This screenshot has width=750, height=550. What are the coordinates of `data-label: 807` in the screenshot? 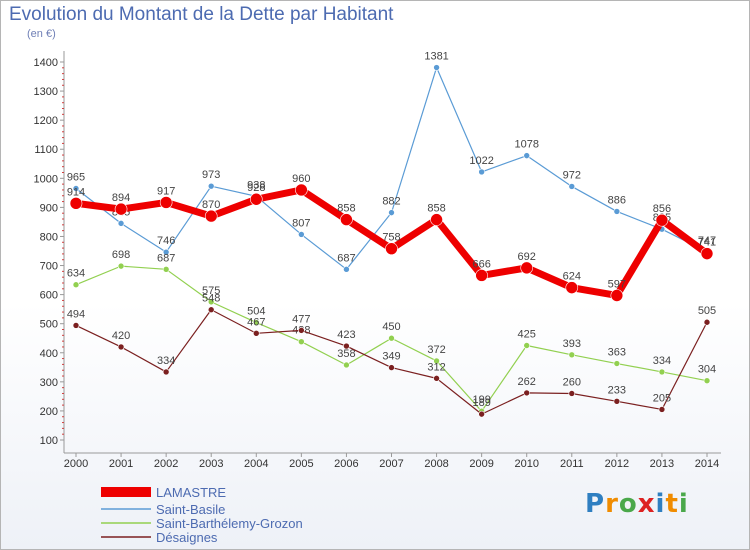 It's located at (301, 223).